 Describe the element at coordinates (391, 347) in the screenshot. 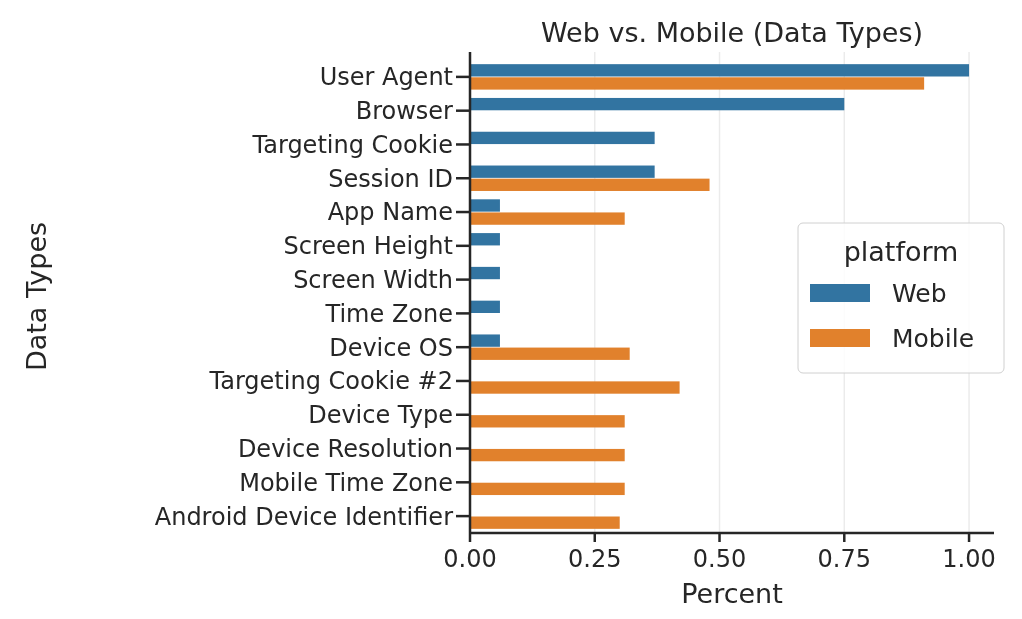

I see `y-tick-label: Device OS` at that location.